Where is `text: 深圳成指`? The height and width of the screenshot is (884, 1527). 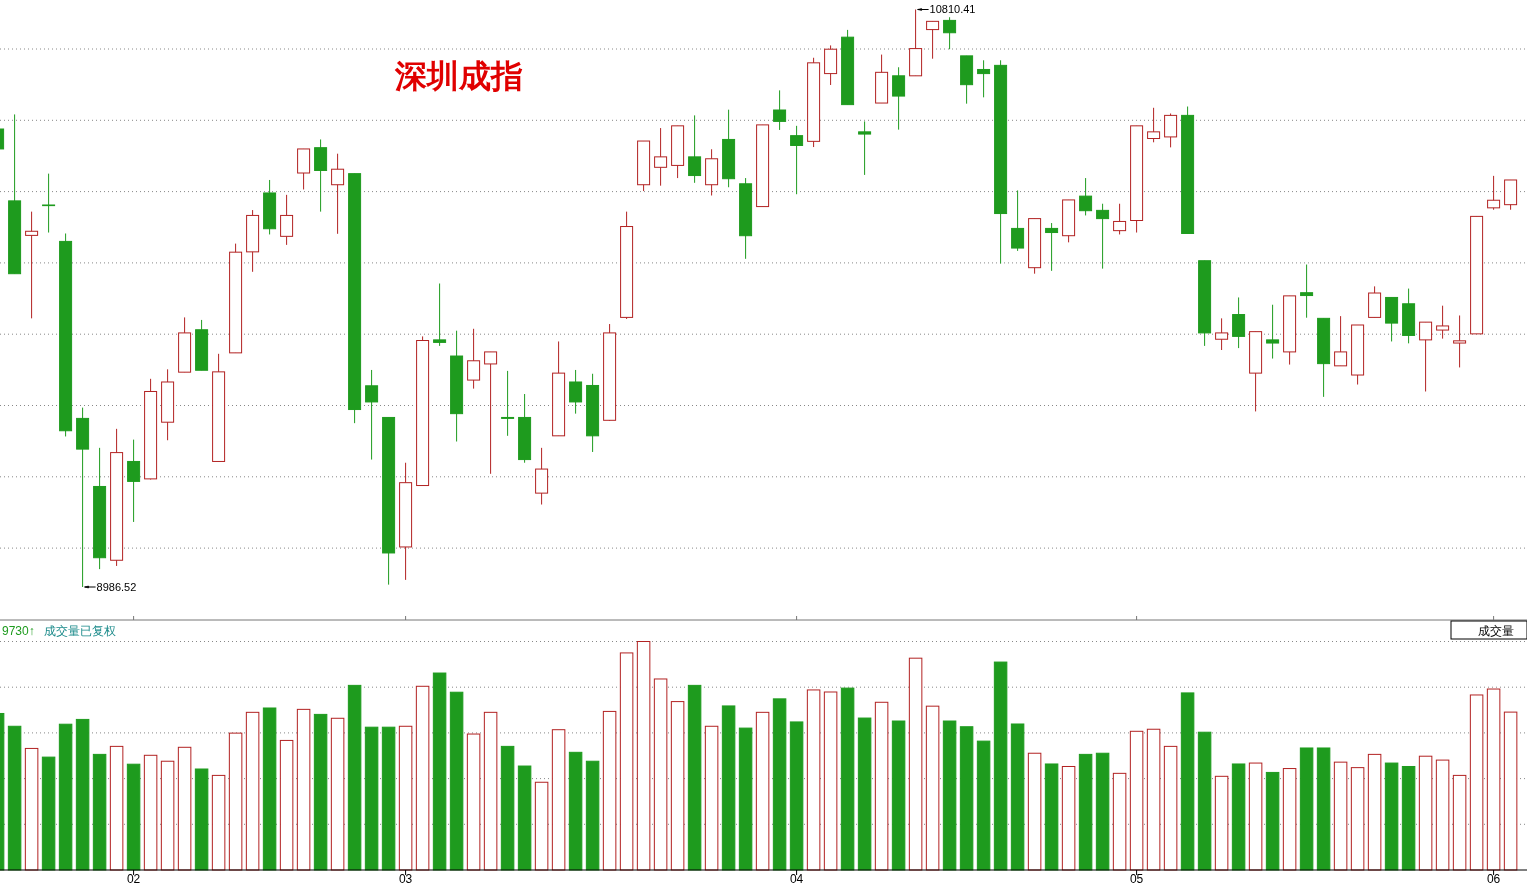 text: 深圳成指 is located at coordinates (458, 76).